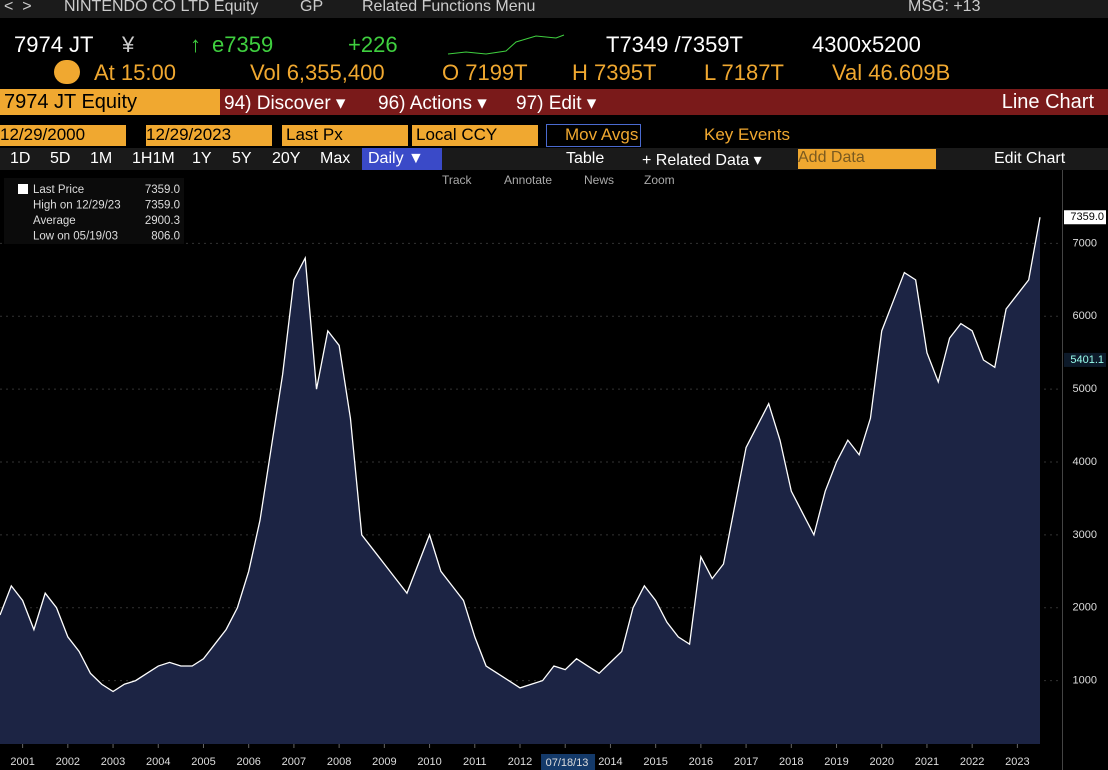  I want to click on up-arrow: ↑, so click(195, 44).